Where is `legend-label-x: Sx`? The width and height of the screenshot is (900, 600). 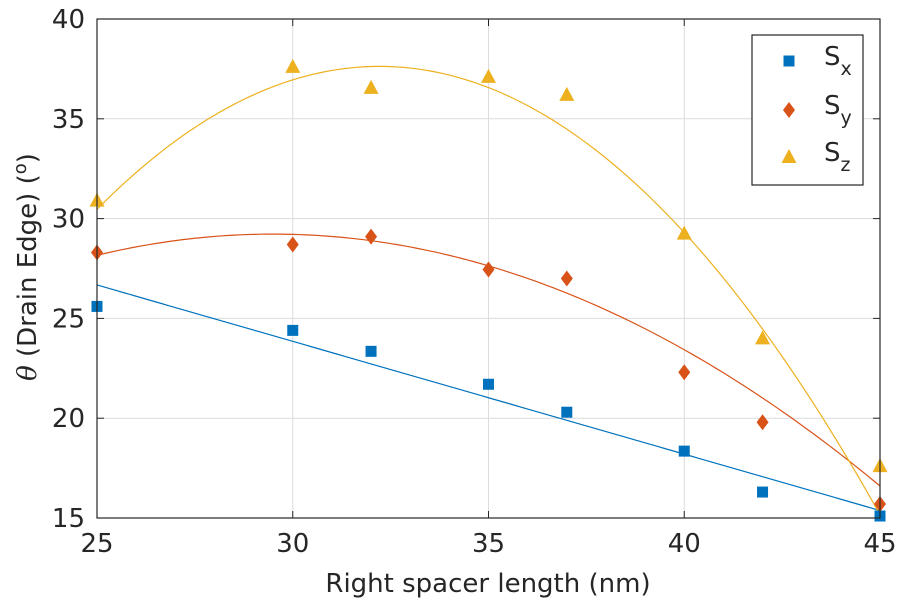
legend-label-x: Sx is located at coordinates (838, 61).